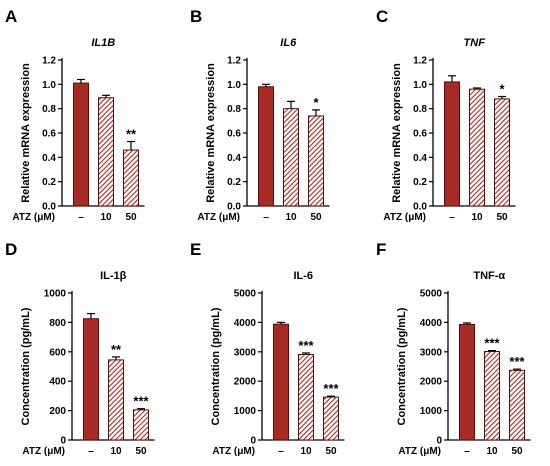 This screenshot has width=550, height=466. I want to click on chart-title: IL6, so click(288, 43).